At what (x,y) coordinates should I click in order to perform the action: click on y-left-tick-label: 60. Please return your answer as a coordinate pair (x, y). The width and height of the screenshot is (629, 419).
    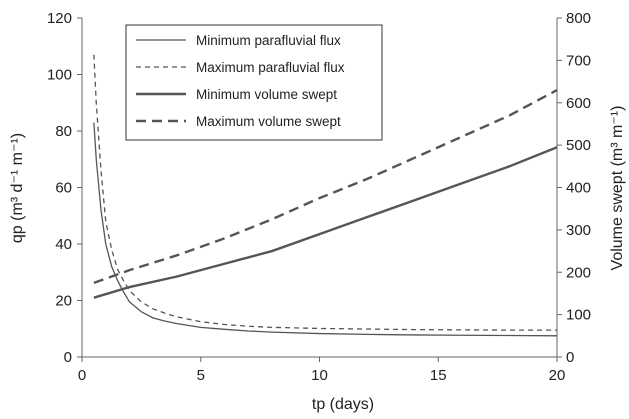
    Looking at the image, I should click on (63, 188).